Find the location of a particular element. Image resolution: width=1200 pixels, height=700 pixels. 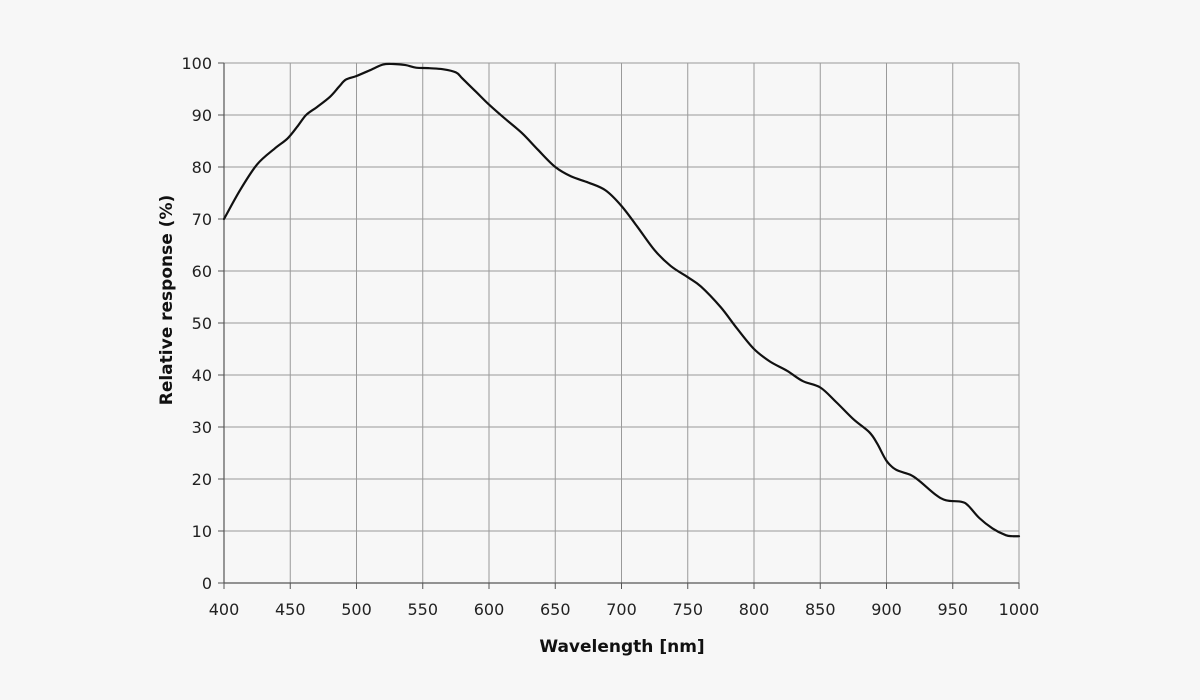

y-tick-label: 30 is located at coordinates (202, 427).